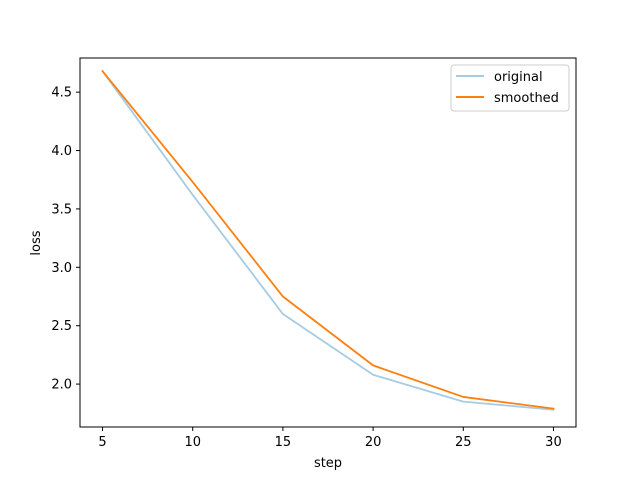 This screenshot has width=640, height=480. I want to click on y-axis-ticks: 2.0 2.5 3.0 3.5 4.0 4.5, so click(65, 239).